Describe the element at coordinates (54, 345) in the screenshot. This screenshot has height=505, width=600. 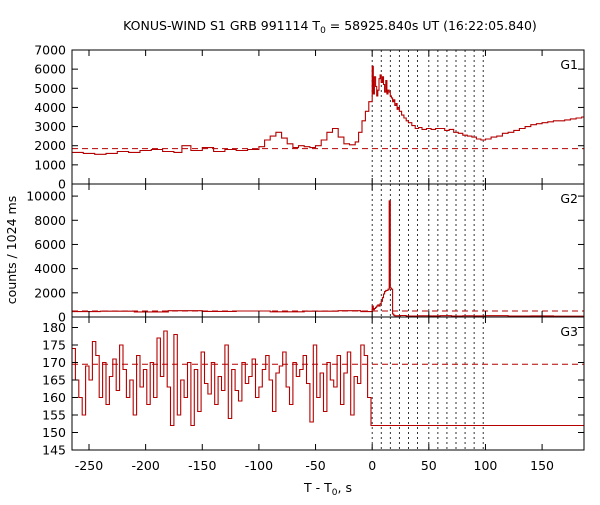
I see `y-tick-label: 175` at that location.